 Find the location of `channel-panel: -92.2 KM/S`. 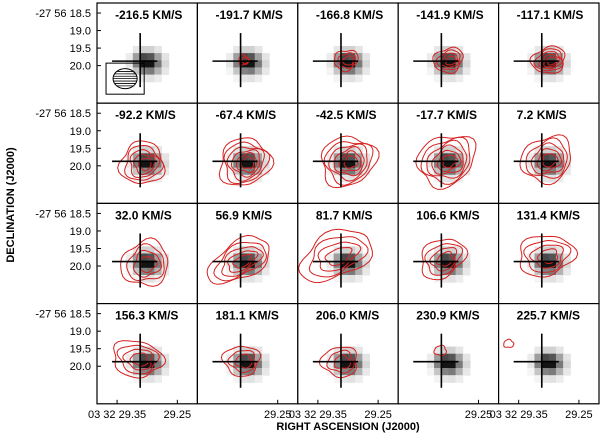

channel-panel: -92.2 KM/S is located at coordinates (147, 153).